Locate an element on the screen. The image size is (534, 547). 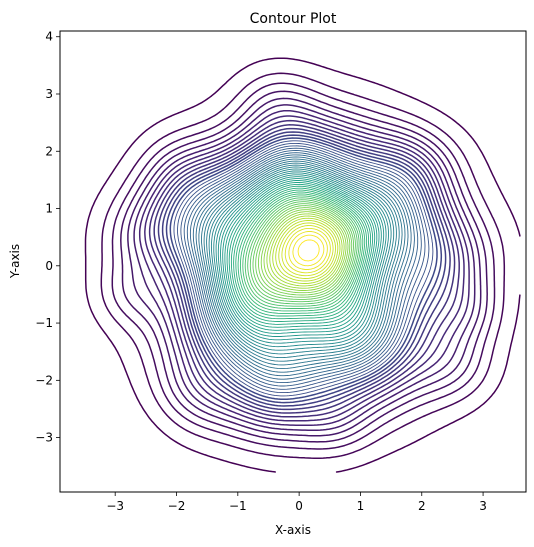
x-tick-label: 0 is located at coordinates (299, 506).